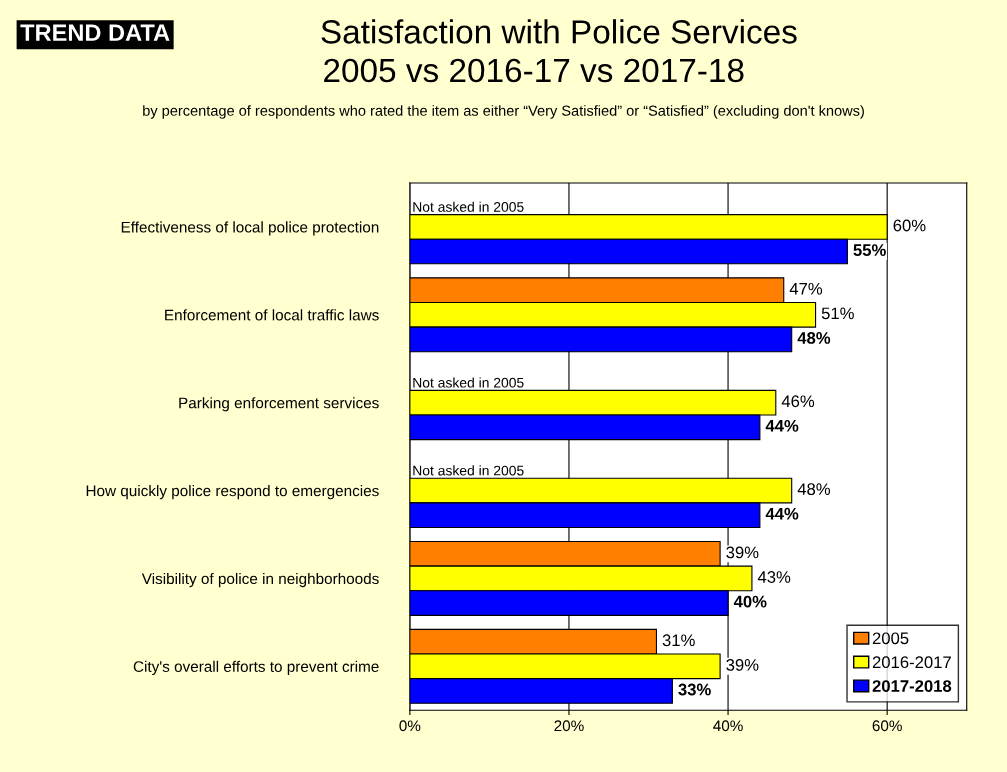  Describe the element at coordinates (272, 315) in the screenshot. I see `y-tick-label: Enforcement of local traffic laws` at that location.